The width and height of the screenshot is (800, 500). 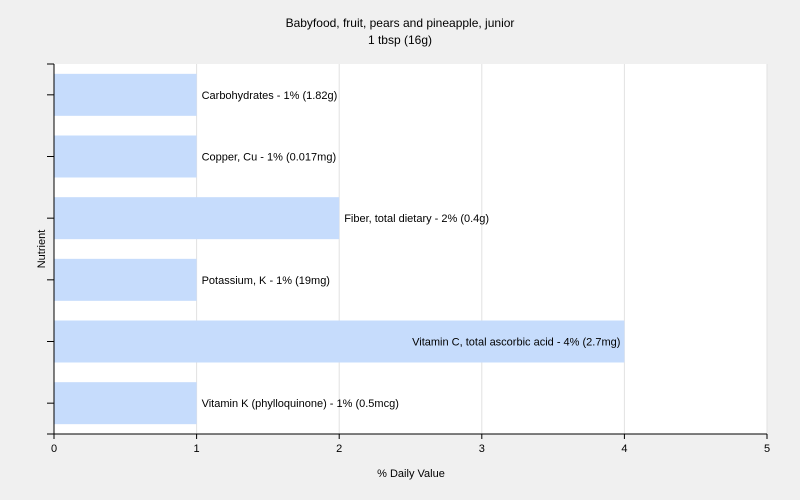 I want to click on x-tick-label: 5, so click(x=767, y=449).